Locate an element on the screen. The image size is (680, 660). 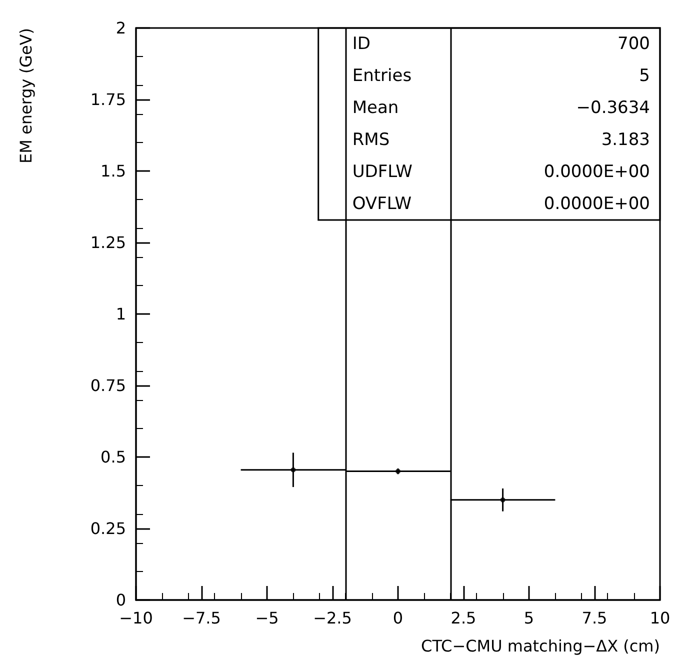
annotation: Mean is located at coordinates (375, 108).